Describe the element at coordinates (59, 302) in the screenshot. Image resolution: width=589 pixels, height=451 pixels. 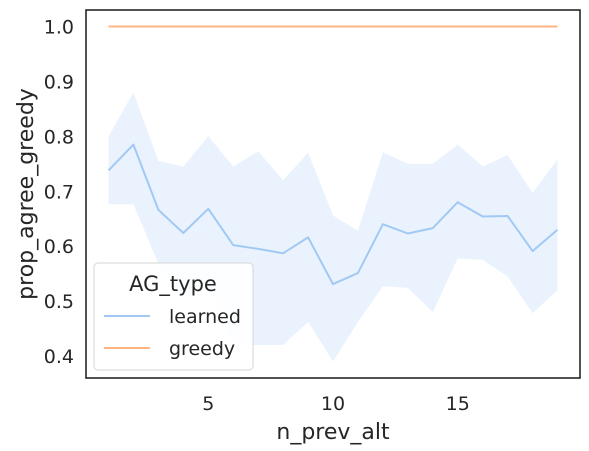
I see `y-tick-label: 0.5` at that location.